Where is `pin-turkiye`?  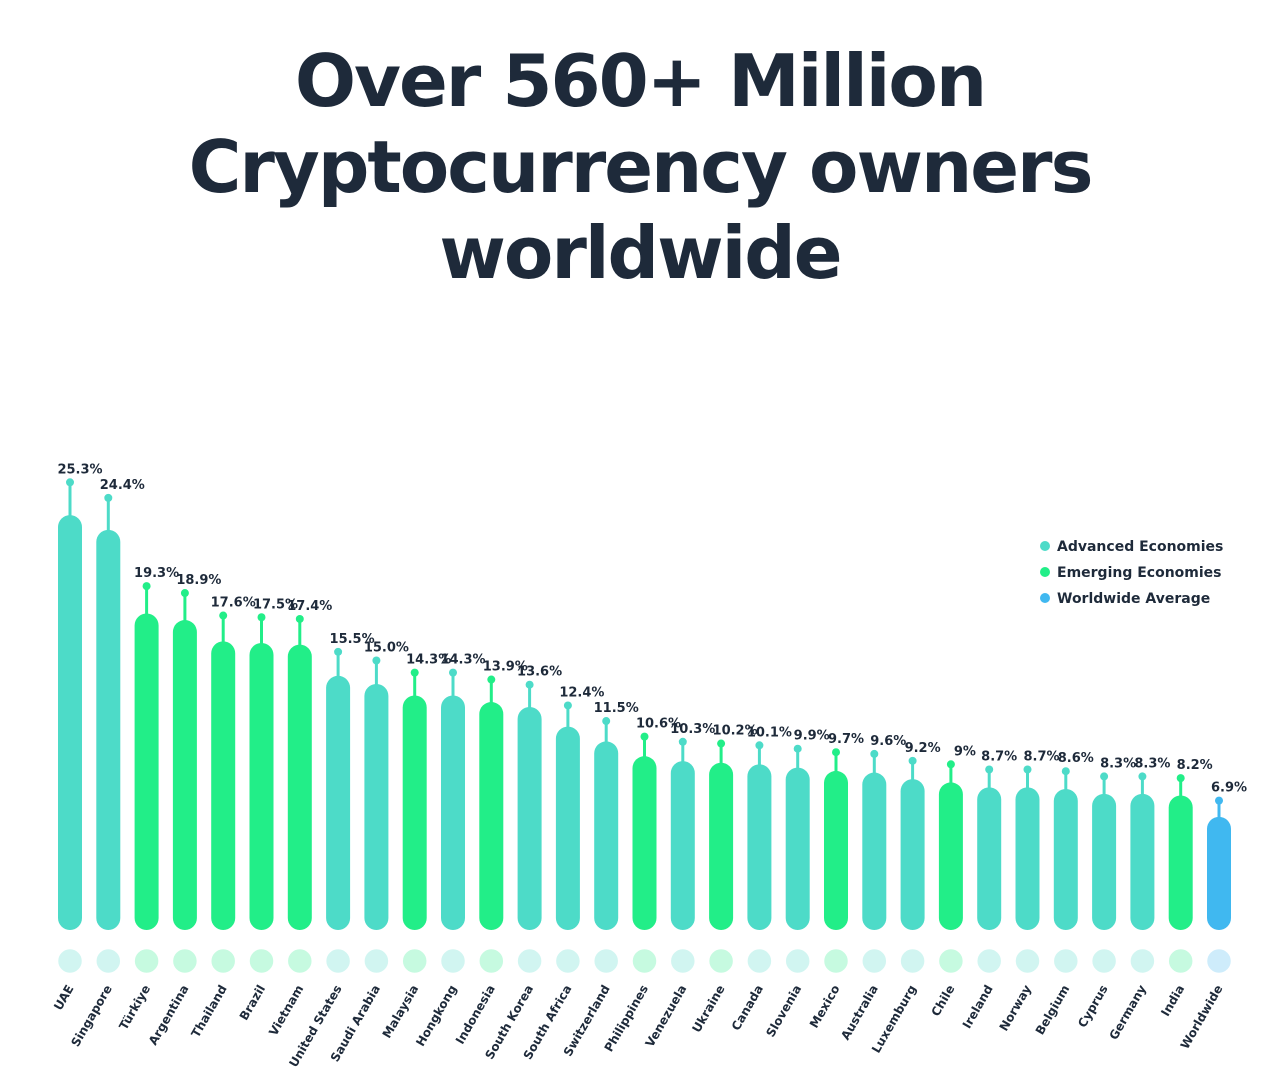 pin-turkiye is located at coordinates (146, 586).